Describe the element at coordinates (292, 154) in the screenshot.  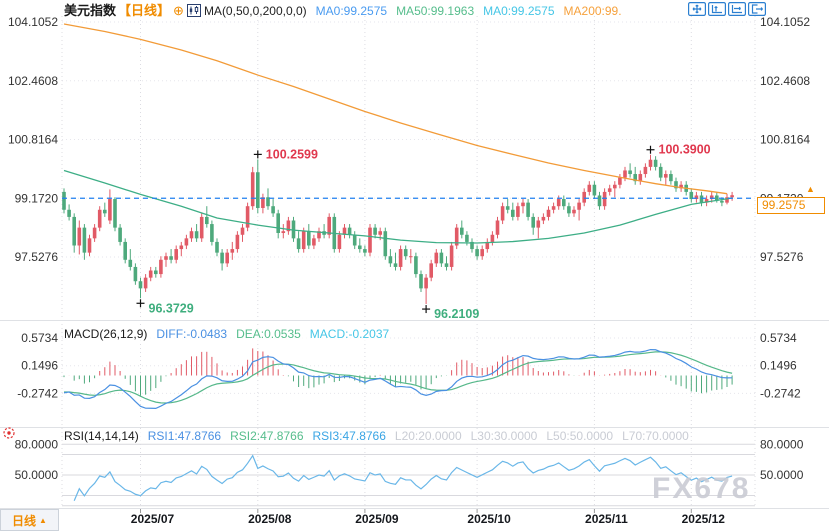
I see `annotation-label: 100.2599` at that location.